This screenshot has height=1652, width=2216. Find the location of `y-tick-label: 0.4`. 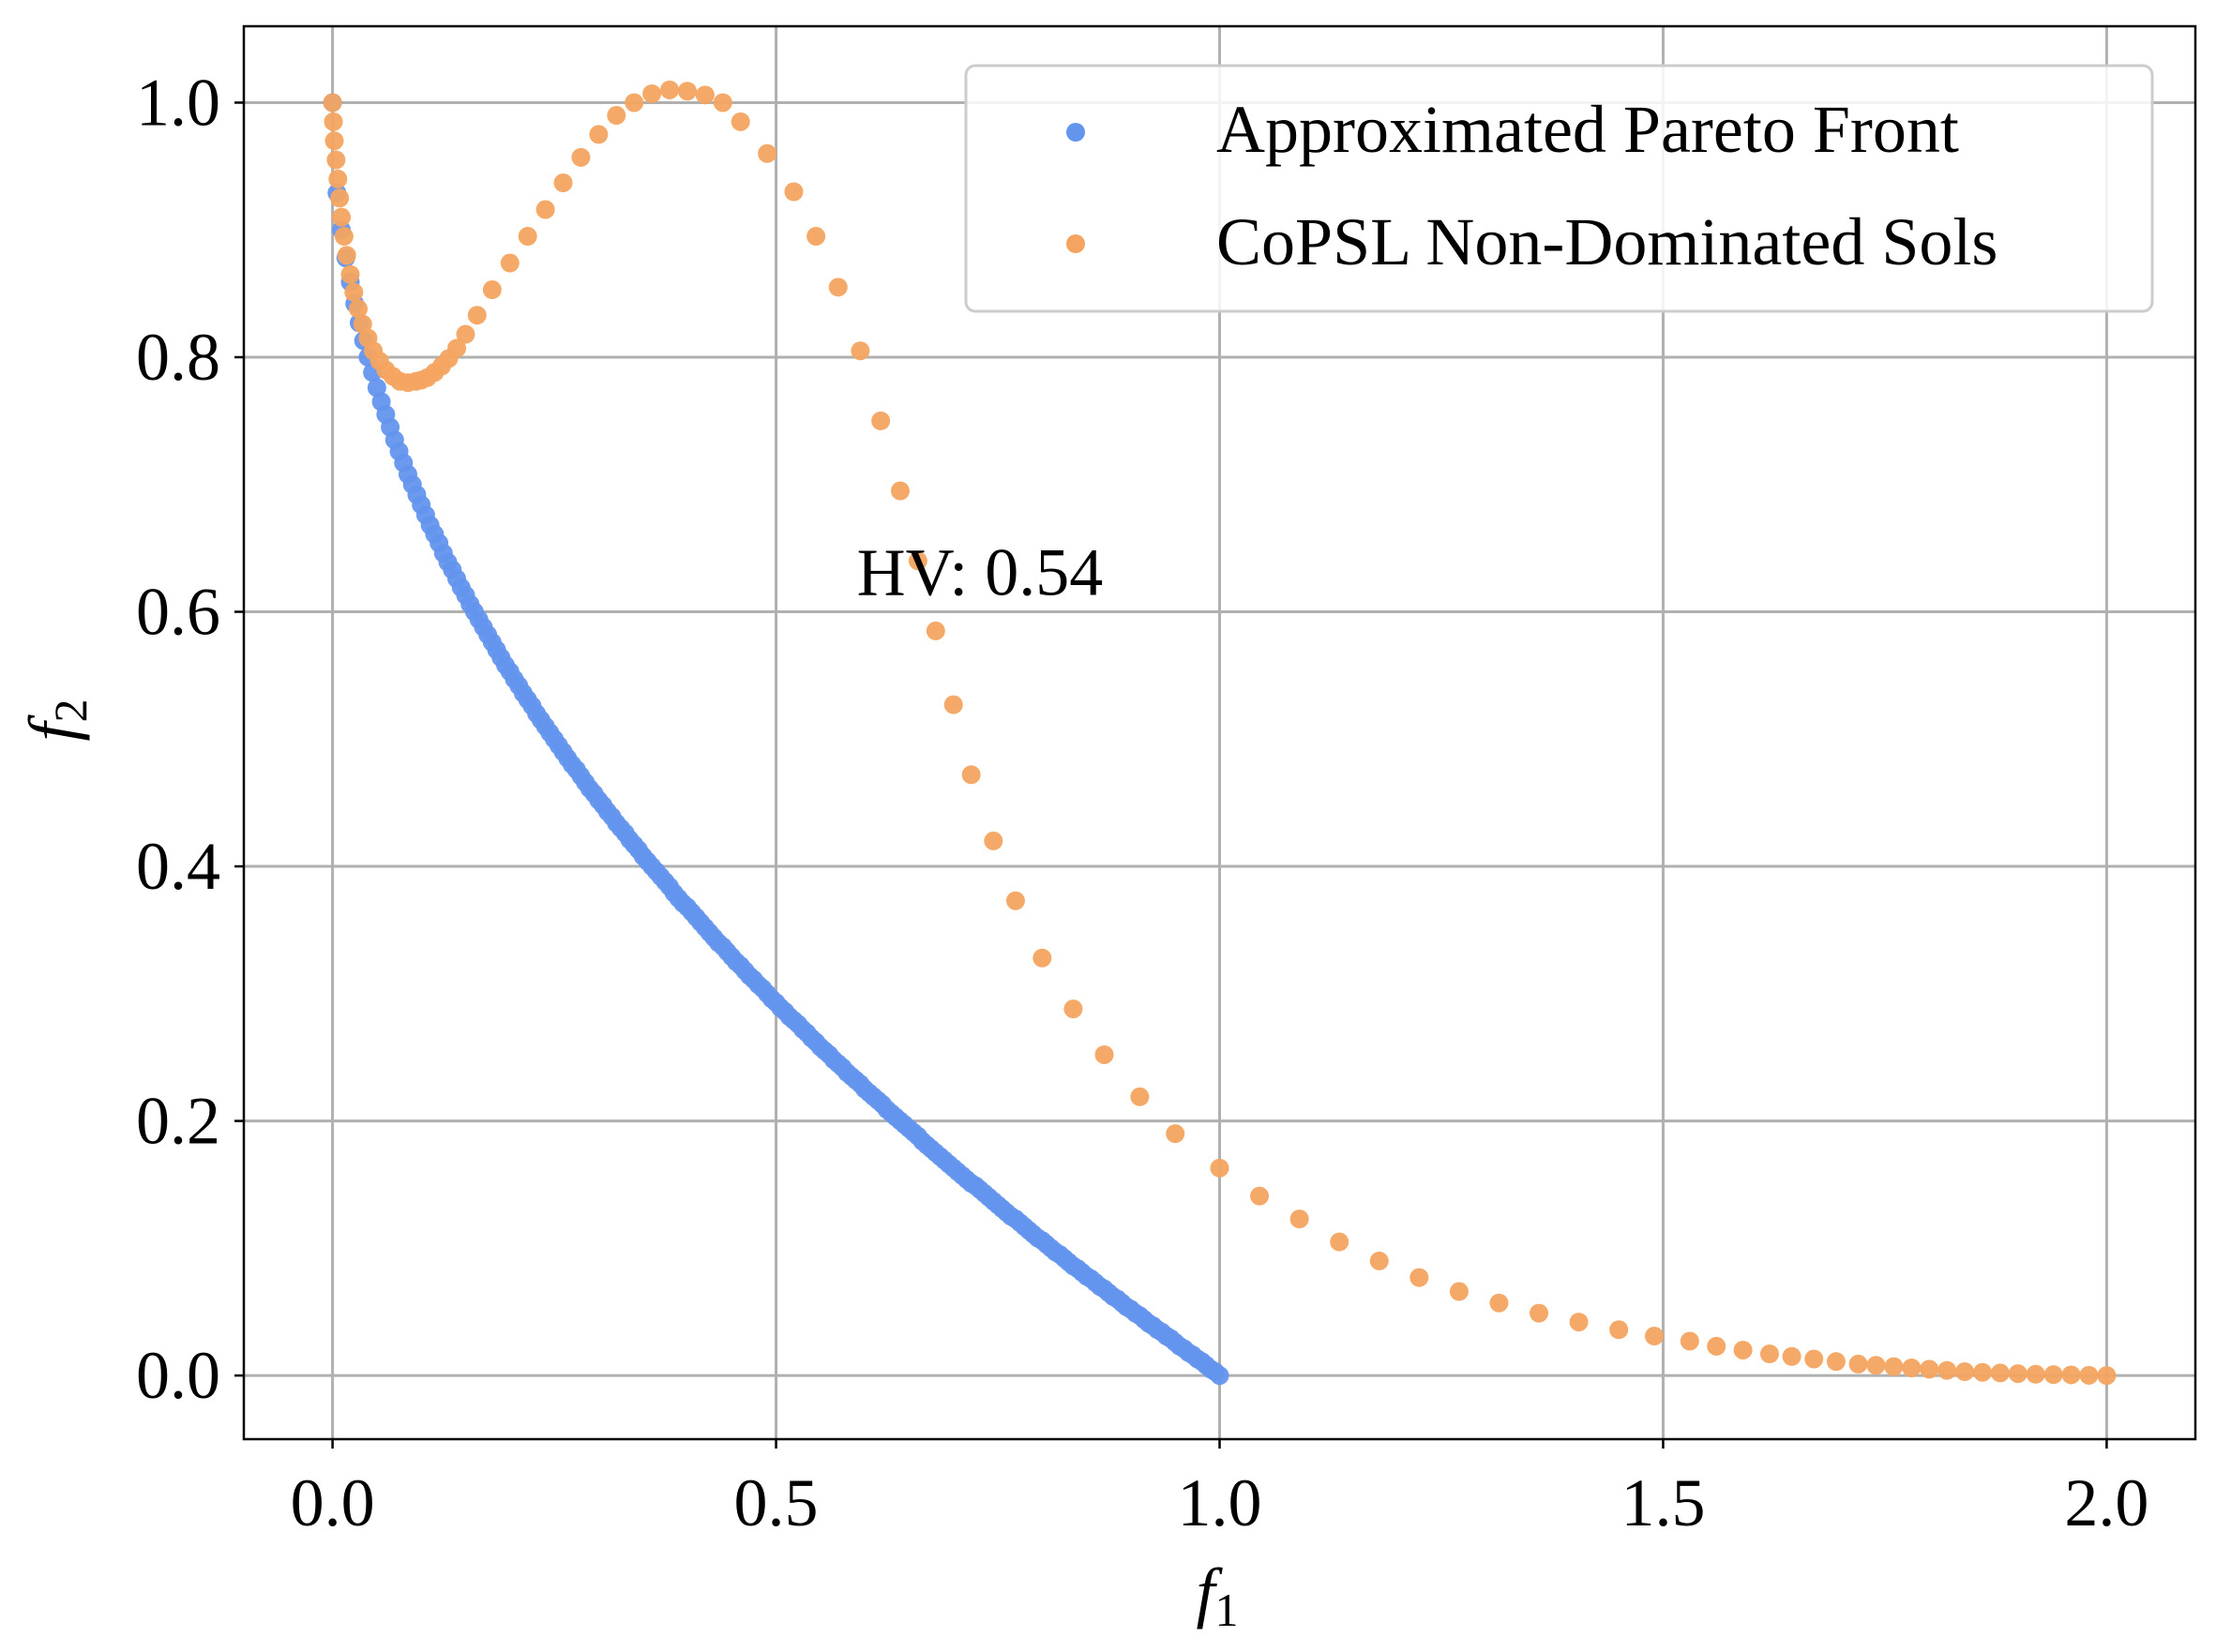

y-tick-label: 0.4 is located at coordinates (178, 866).